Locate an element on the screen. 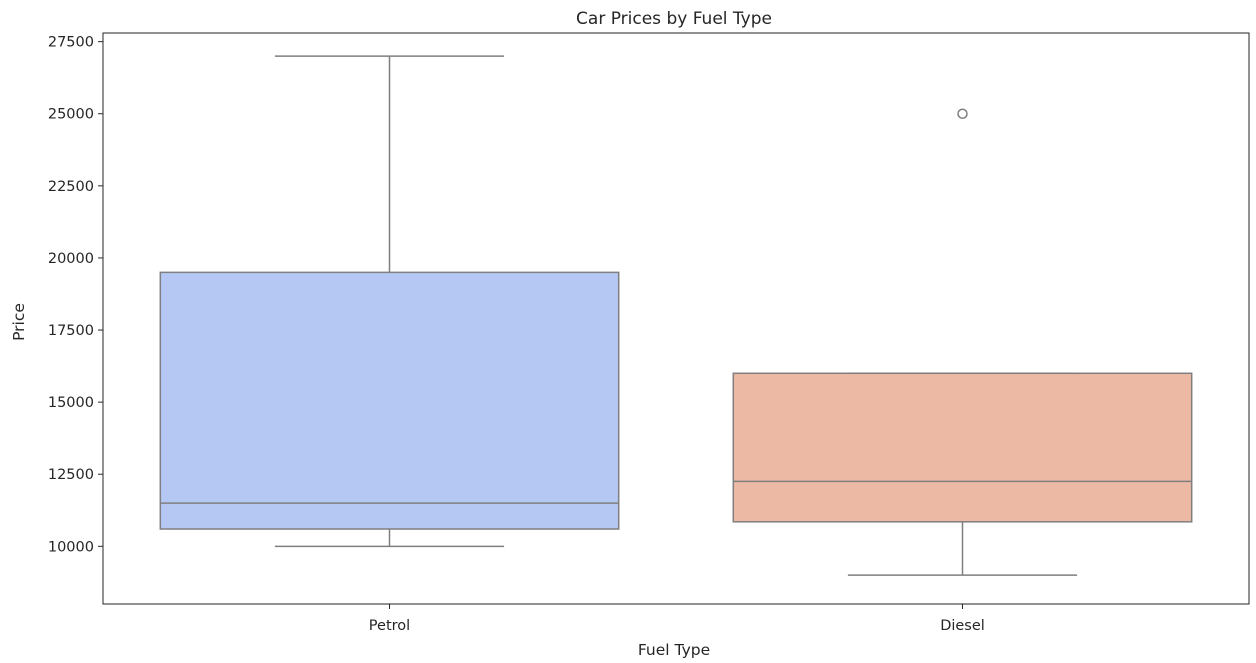 The image size is (1256, 663). y-tick-label: 20000 is located at coordinates (71, 259).